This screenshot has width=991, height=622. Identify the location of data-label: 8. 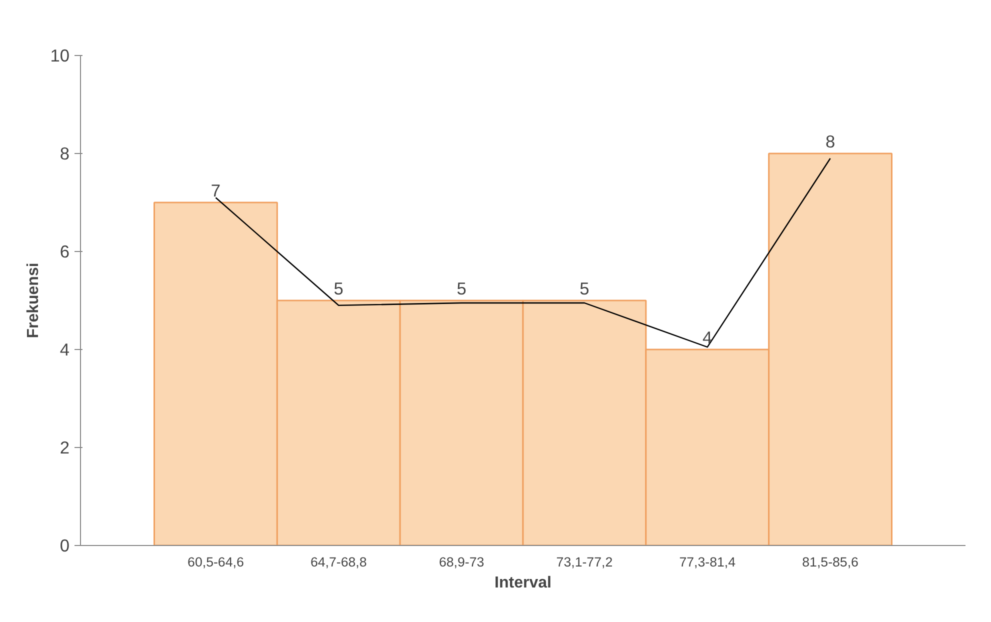
(830, 142).